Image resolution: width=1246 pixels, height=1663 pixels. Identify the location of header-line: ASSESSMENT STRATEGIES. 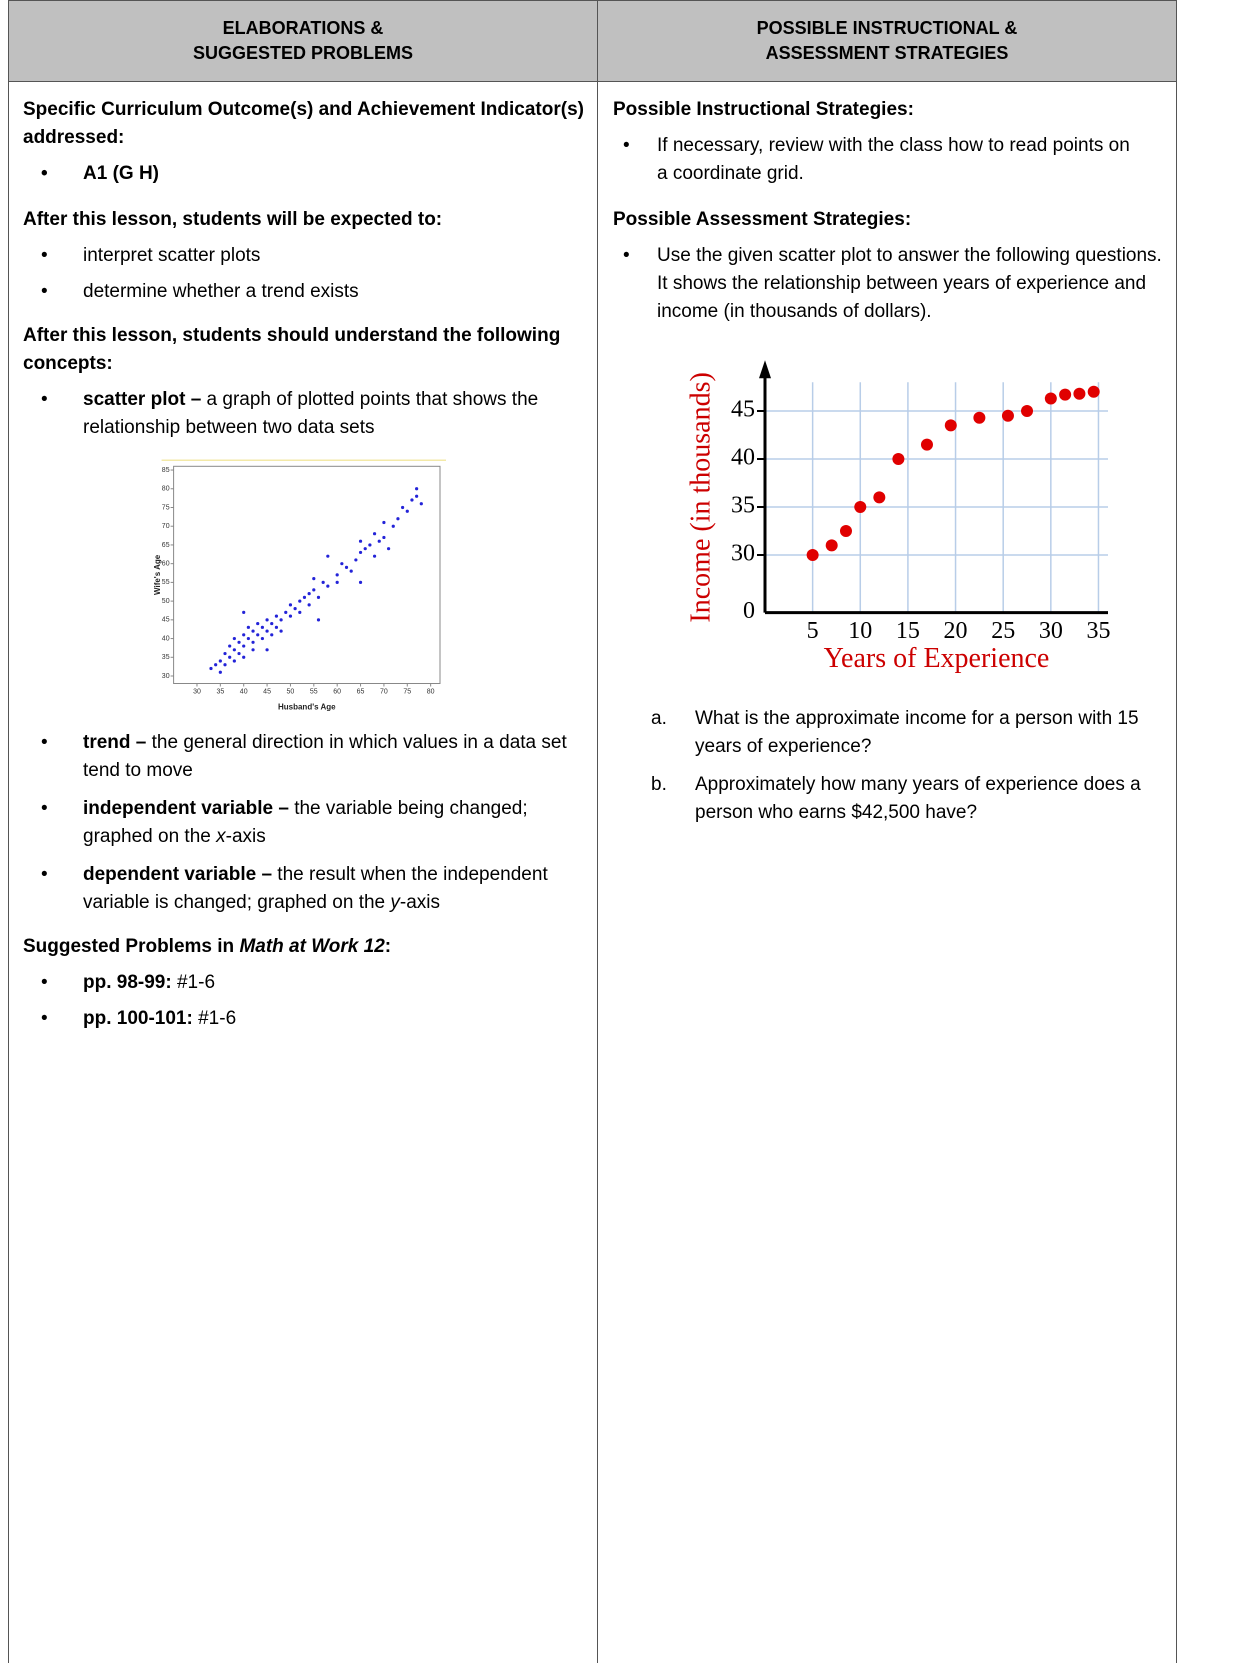
(887, 53).